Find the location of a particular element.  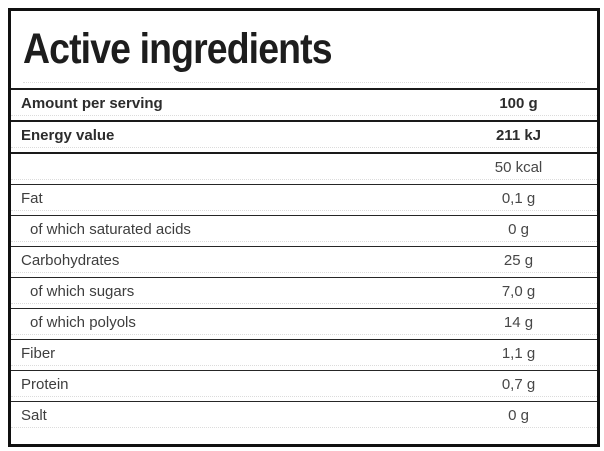

row-value: 0,7 g is located at coordinates (518, 385).